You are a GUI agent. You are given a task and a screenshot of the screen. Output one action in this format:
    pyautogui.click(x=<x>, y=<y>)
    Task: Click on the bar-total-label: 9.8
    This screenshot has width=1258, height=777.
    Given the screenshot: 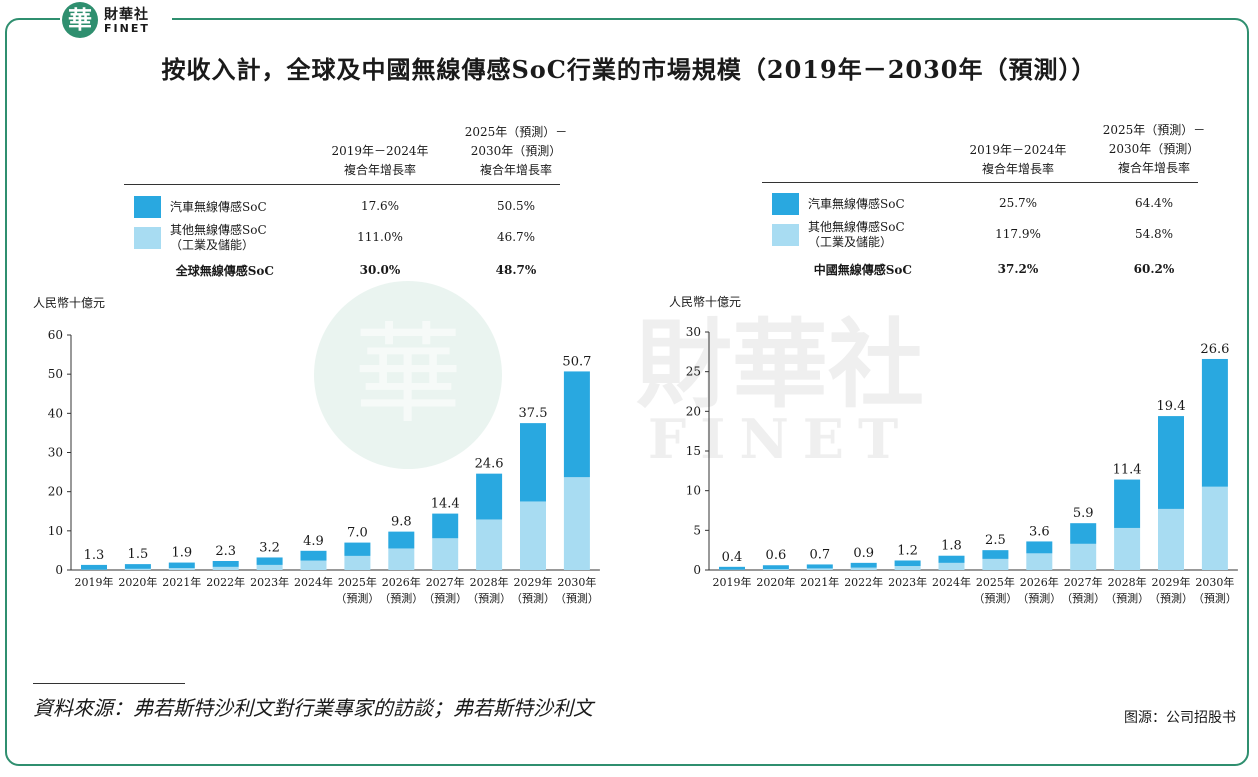 What is the action you would take?
    pyautogui.click(x=401, y=522)
    